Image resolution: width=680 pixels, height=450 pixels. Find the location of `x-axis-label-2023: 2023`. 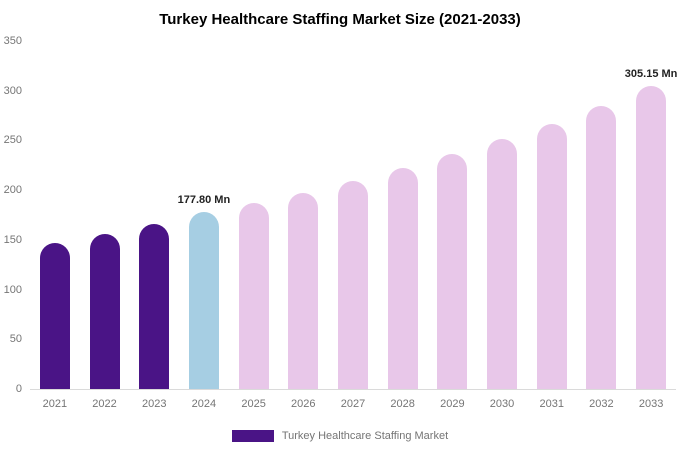

x-axis-label-2023: 2023 is located at coordinates (154, 404).